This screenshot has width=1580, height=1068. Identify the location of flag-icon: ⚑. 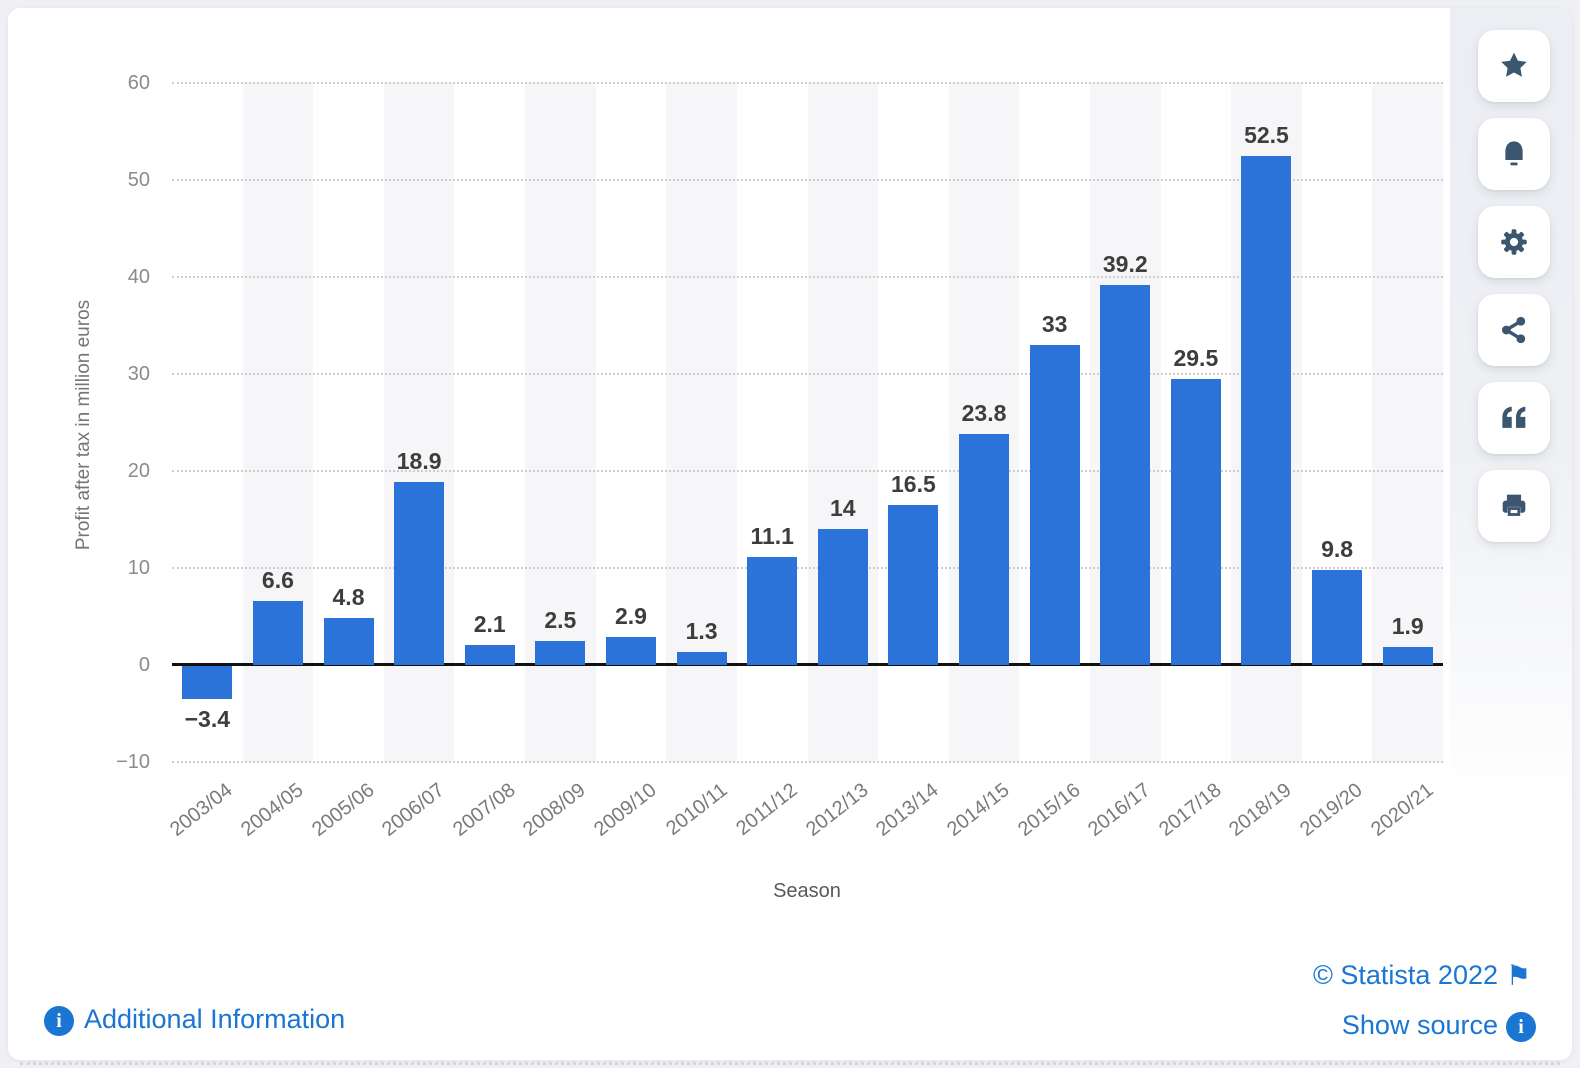
(1519, 975).